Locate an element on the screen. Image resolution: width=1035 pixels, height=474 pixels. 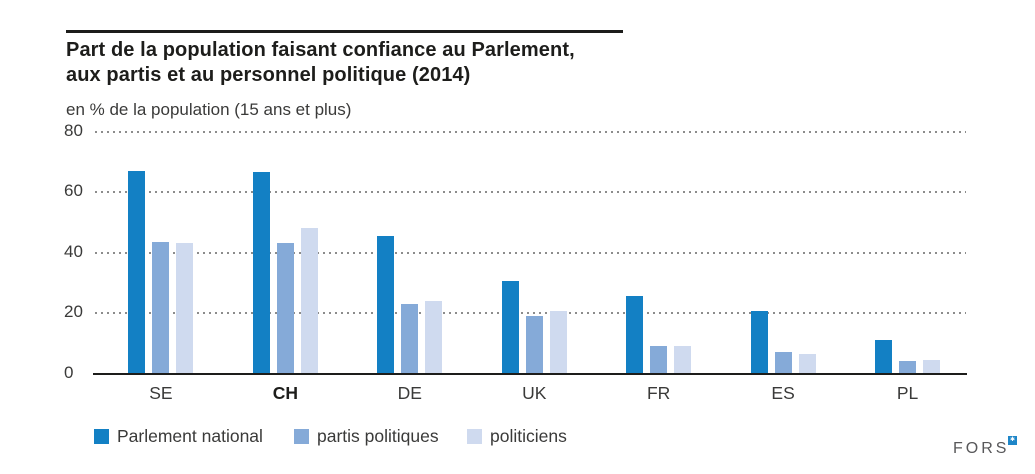
legend-item-partis: partis politiques is located at coordinates (366, 436).